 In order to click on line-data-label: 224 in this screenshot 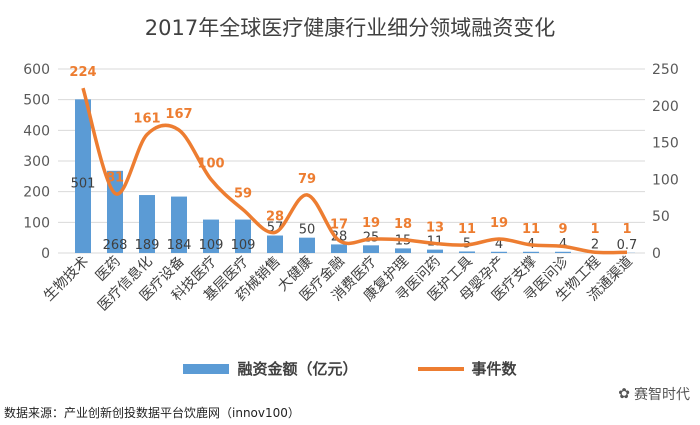, I will do `click(82, 72)`.